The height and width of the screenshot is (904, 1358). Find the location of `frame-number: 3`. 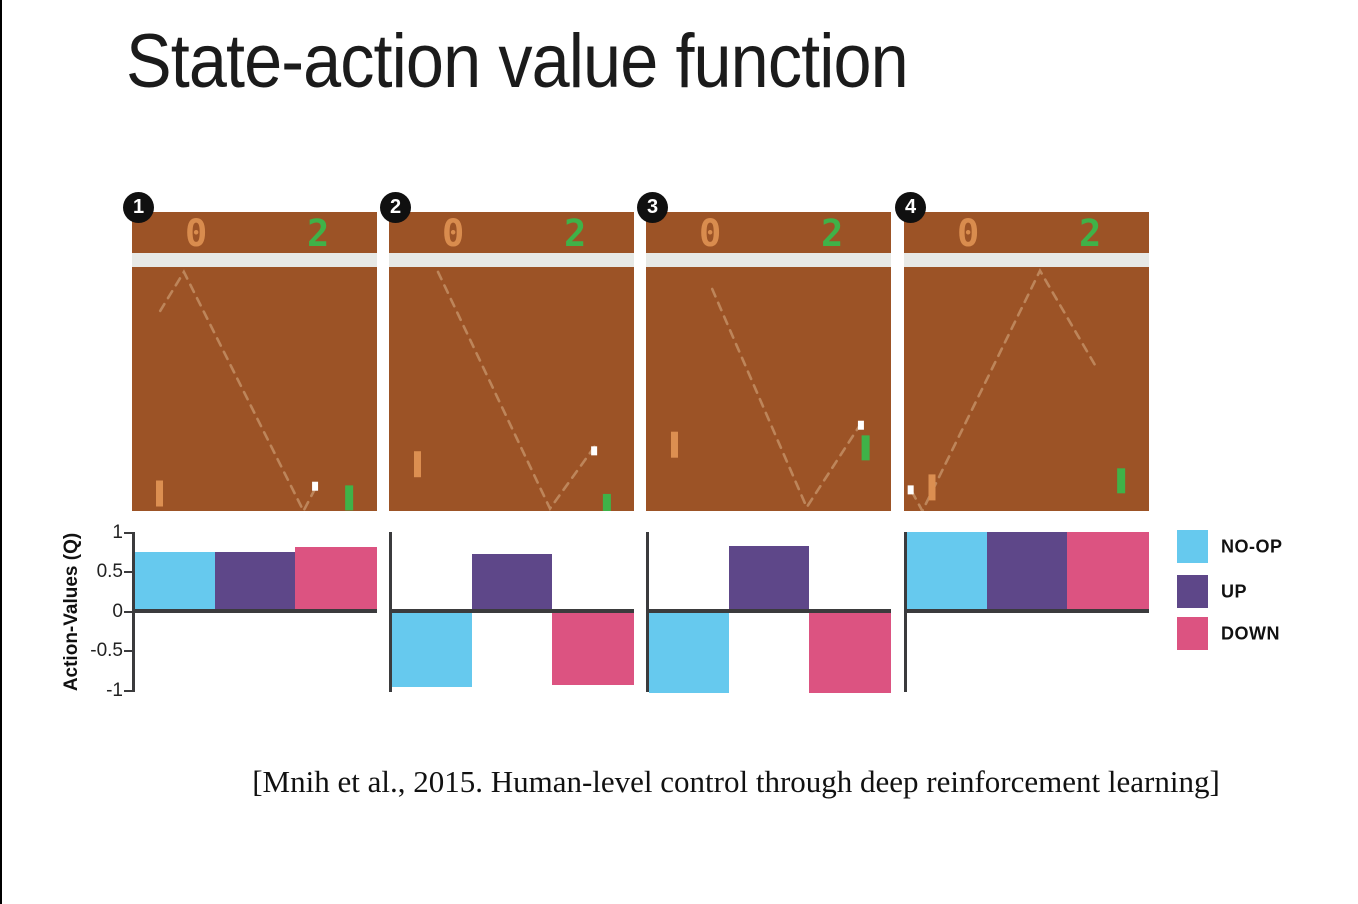

frame-number: 3 is located at coordinates (652, 207).